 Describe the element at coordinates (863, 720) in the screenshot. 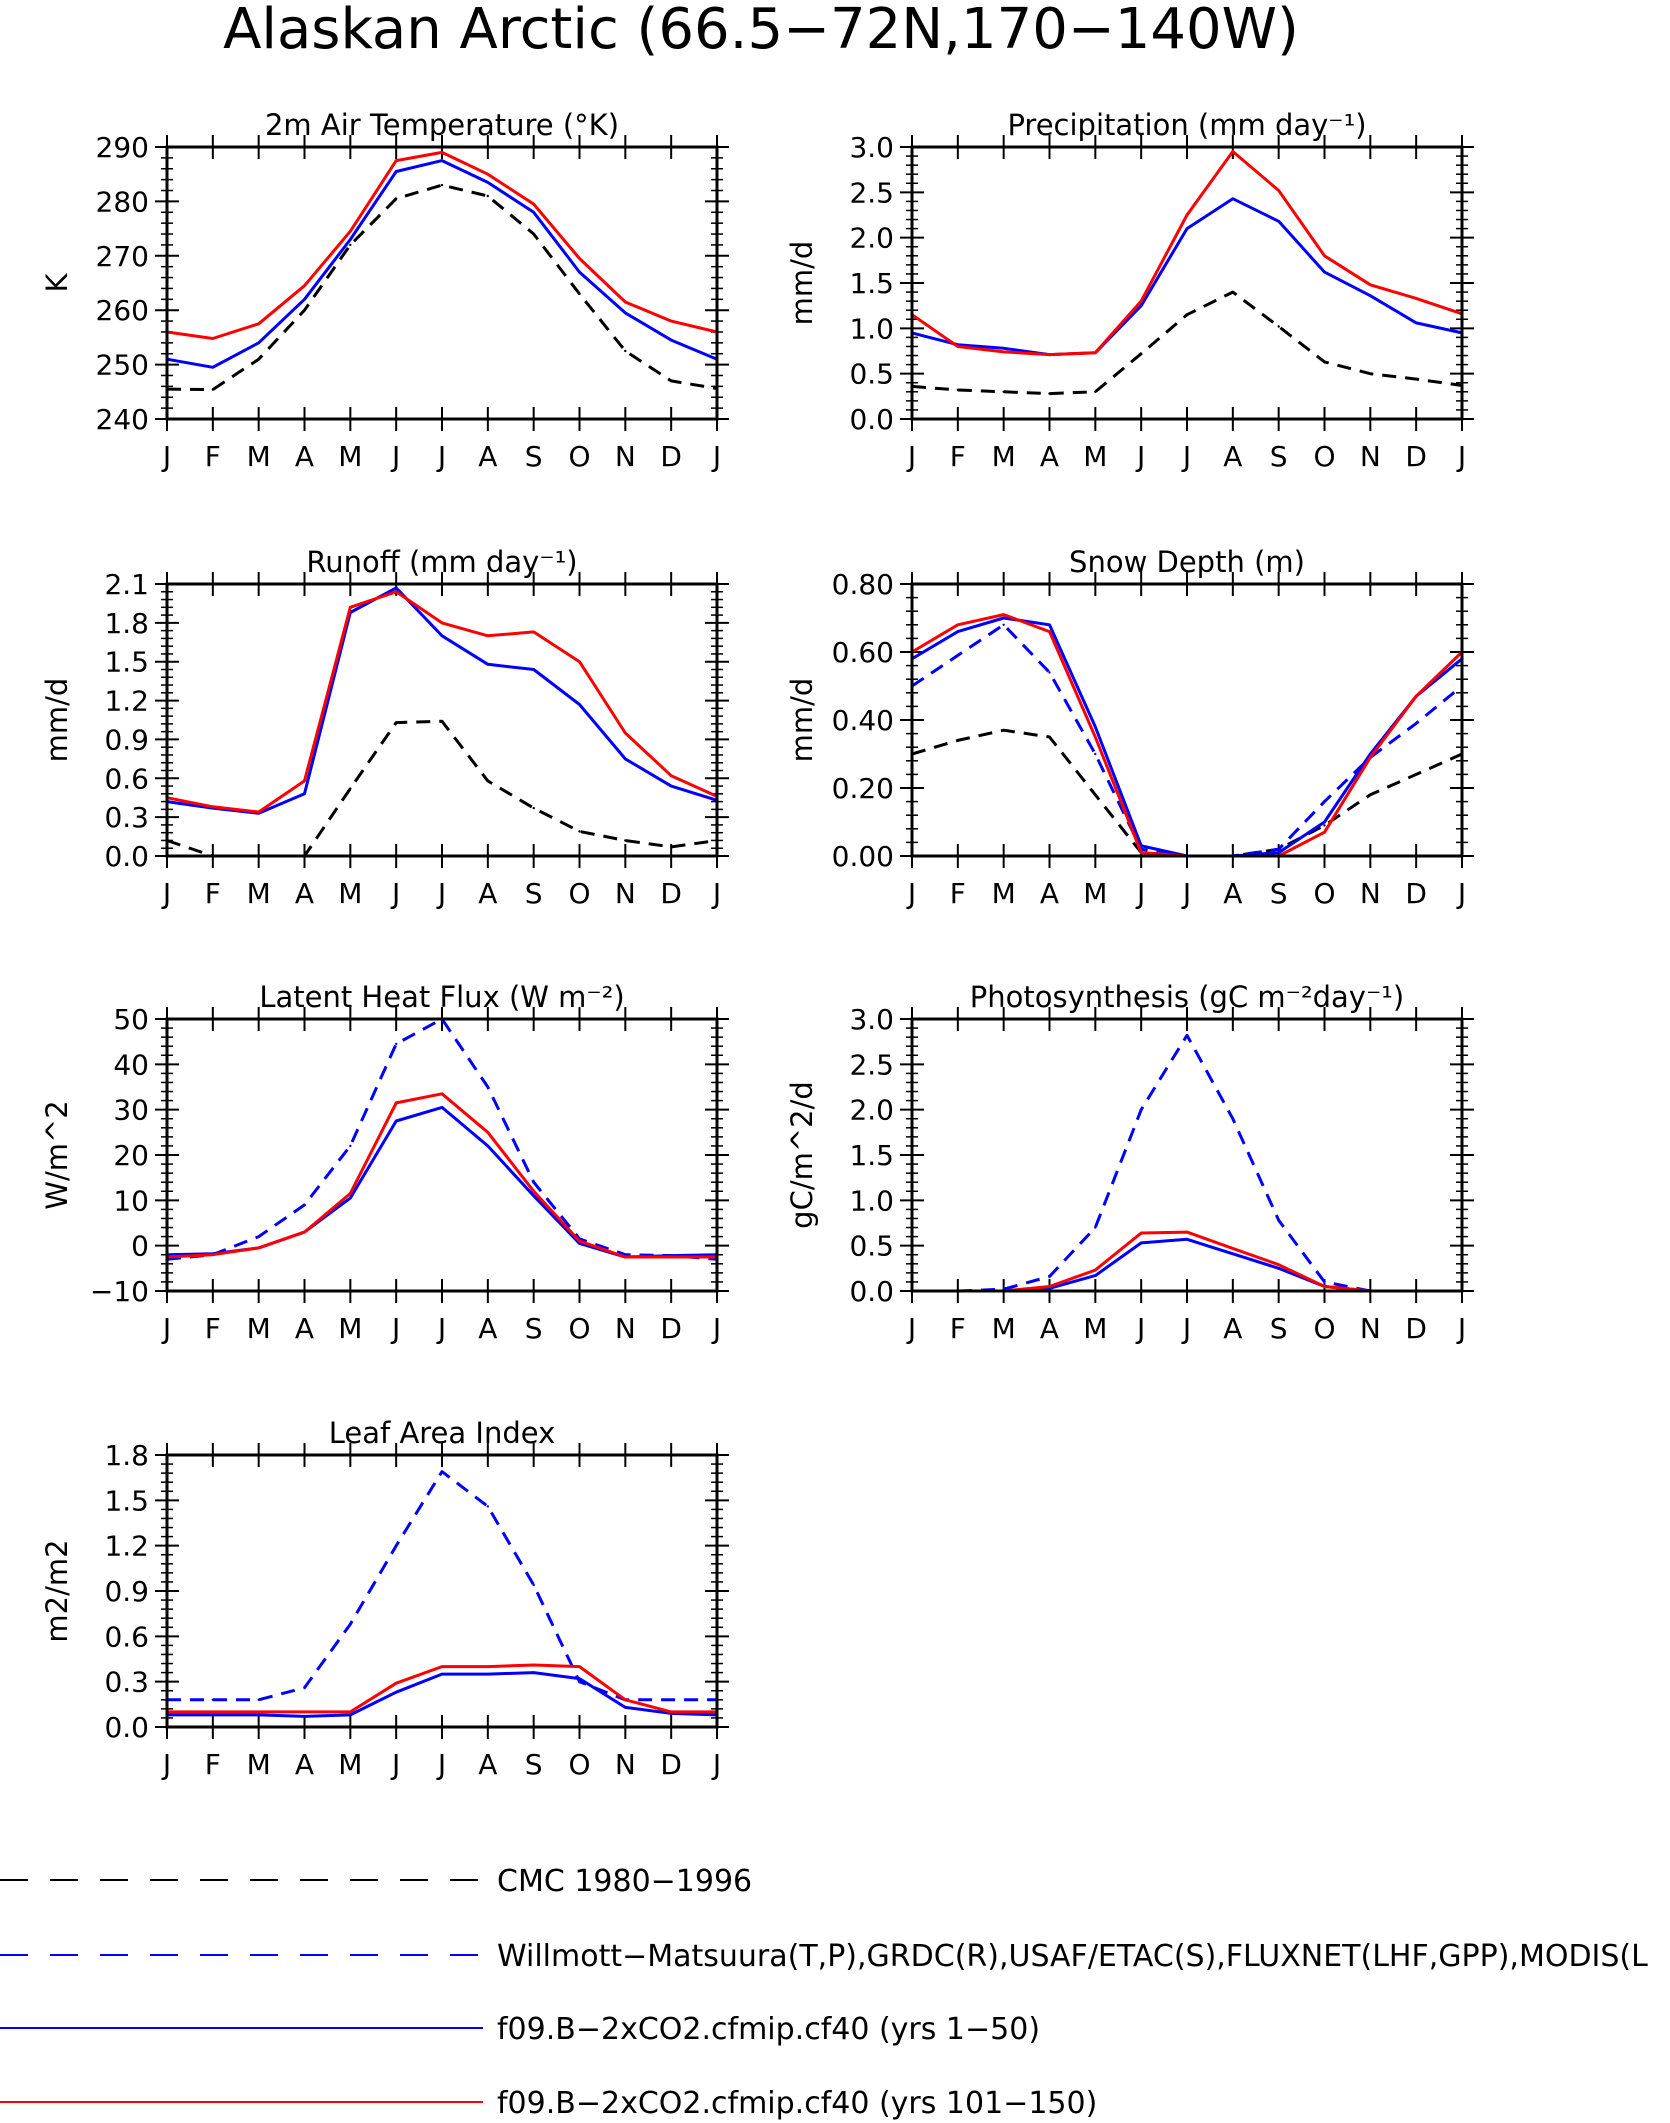

I see `y-tick-label: 0.40` at that location.